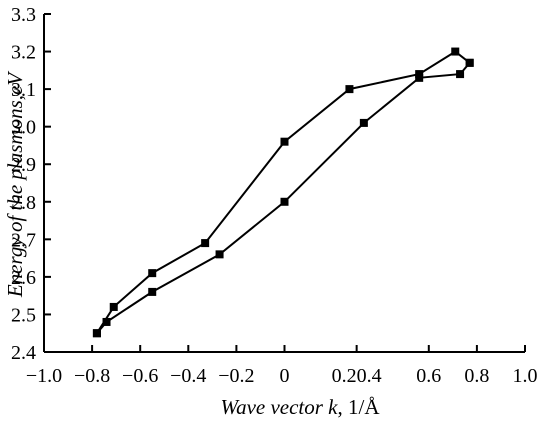 This screenshot has width=550, height=424. I want to click on y-tick-label: 3.0, so click(23, 128).